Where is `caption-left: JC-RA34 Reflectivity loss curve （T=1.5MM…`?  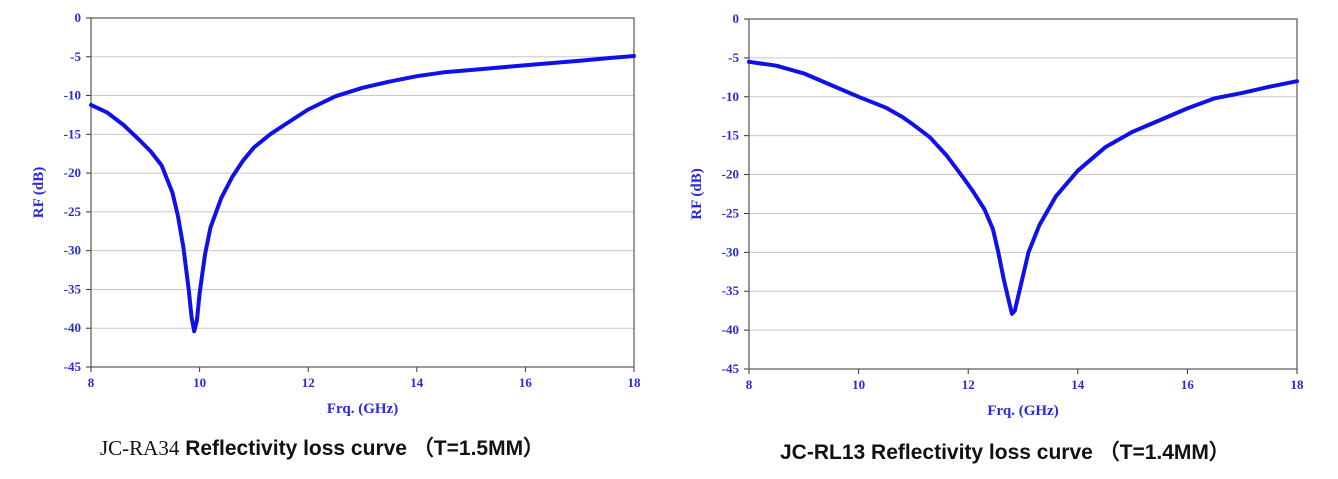
caption-left: JC-RA34 Reflectivity loss curve （T=1.5MM… is located at coordinates (322, 447).